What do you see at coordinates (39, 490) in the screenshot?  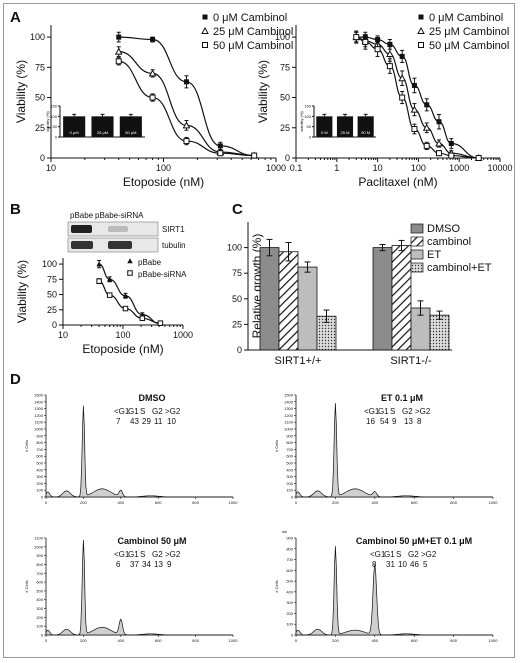 I see `panel-d-hist-0-y-tick-label: 100` at bounding box center [39, 490].